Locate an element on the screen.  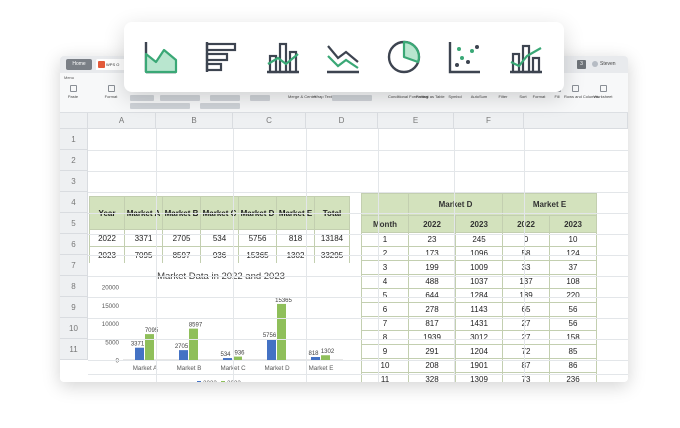
table-cell: 278 is located at coordinates (432, 309).